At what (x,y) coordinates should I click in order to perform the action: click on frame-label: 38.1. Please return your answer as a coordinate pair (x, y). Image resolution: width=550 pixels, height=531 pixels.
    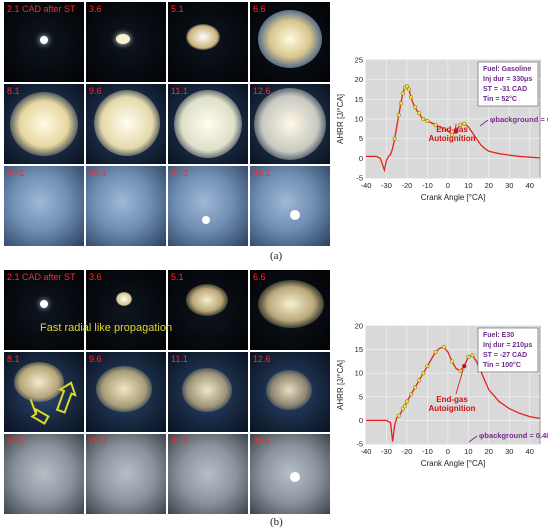
    Looking at the image, I should click on (262, 173).